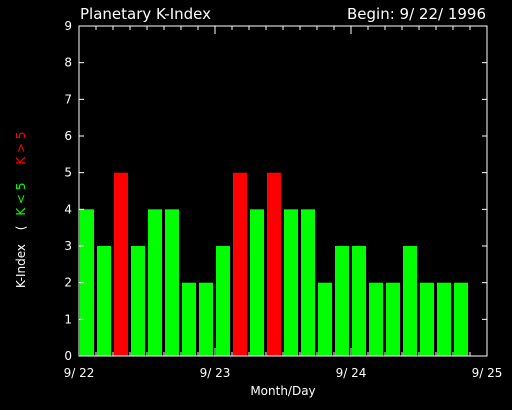 The height and width of the screenshot is (410, 512). I want to click on y-axis-label-paren: (, so click(21, 228).